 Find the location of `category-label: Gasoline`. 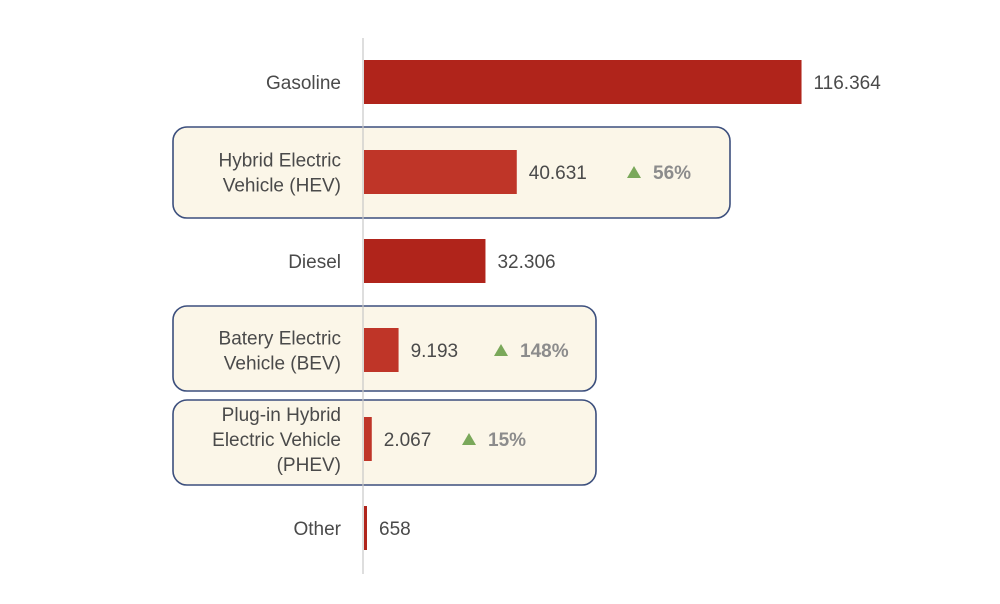

category-label: Gasoline is located at coordinates (303, 83).